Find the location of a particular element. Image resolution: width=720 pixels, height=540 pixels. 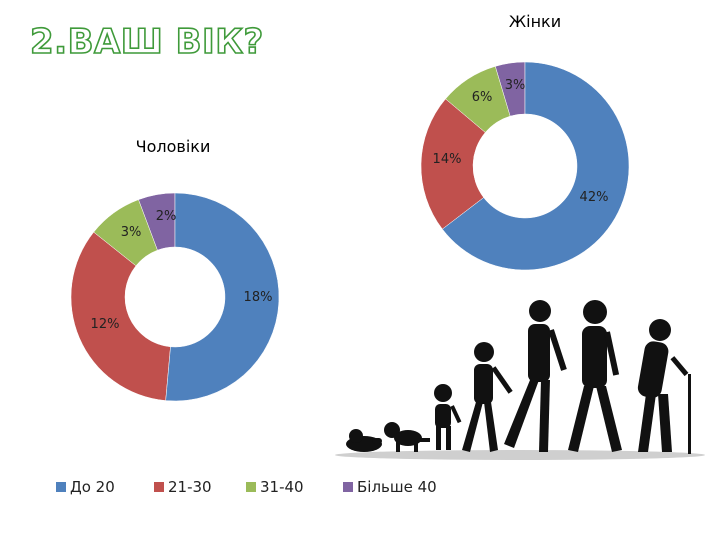

elder-silhouette is located at coordinates (664, 386).